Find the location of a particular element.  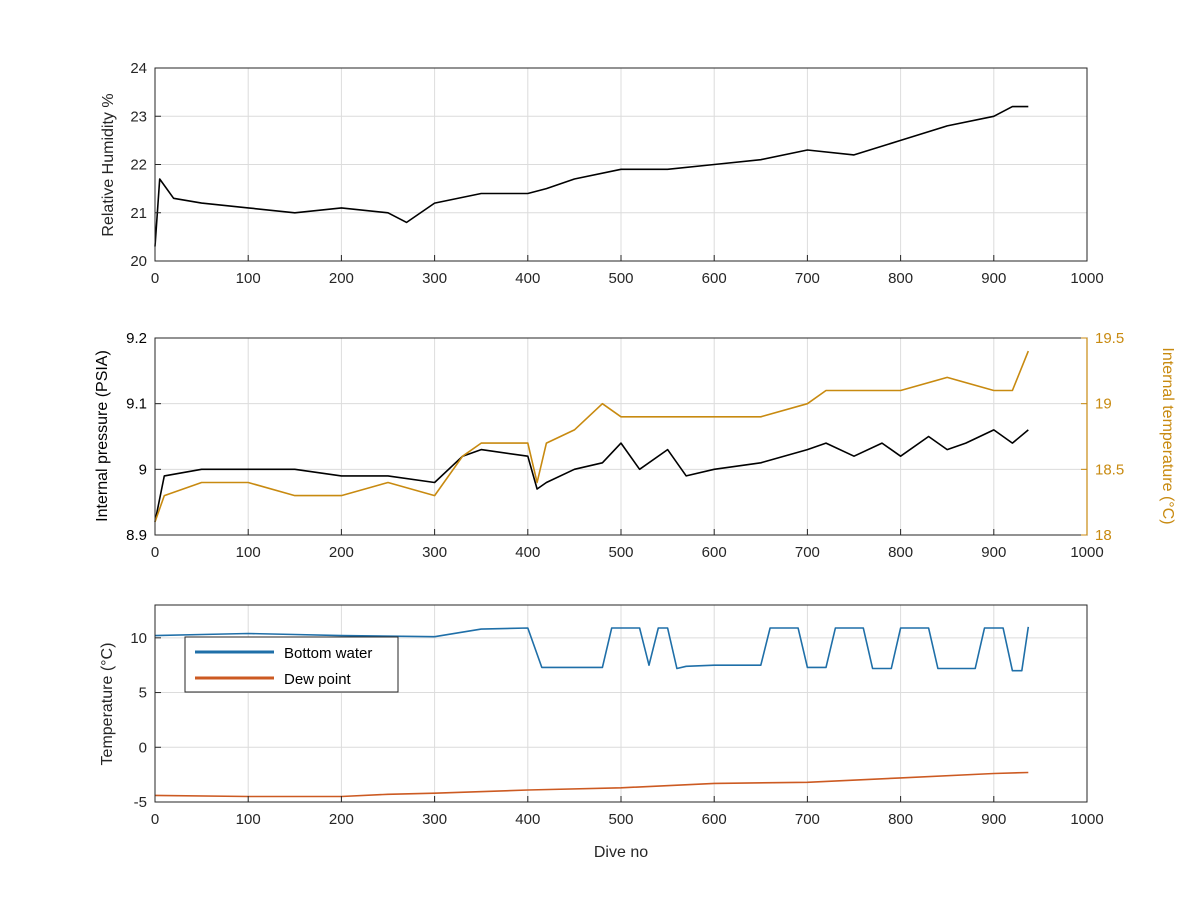

pressure-x-tick-label: 600 is located at coordinates (714, 552).